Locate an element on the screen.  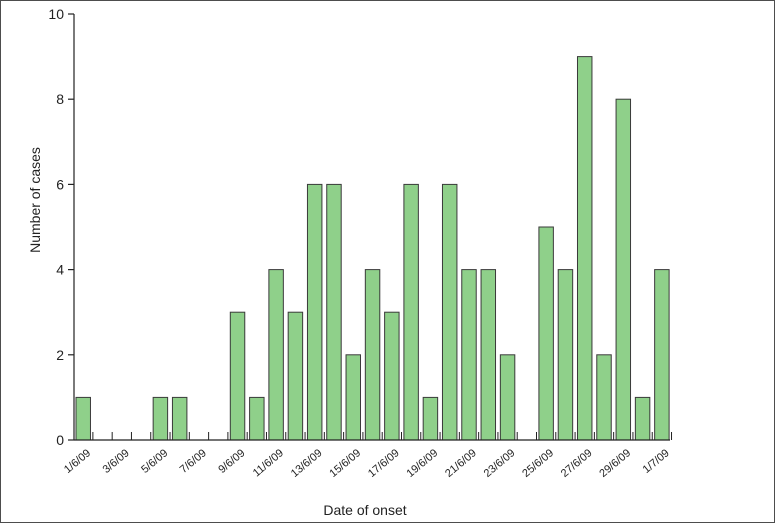
y-axis-title: Number of cases is located at coordinates (35, 200).